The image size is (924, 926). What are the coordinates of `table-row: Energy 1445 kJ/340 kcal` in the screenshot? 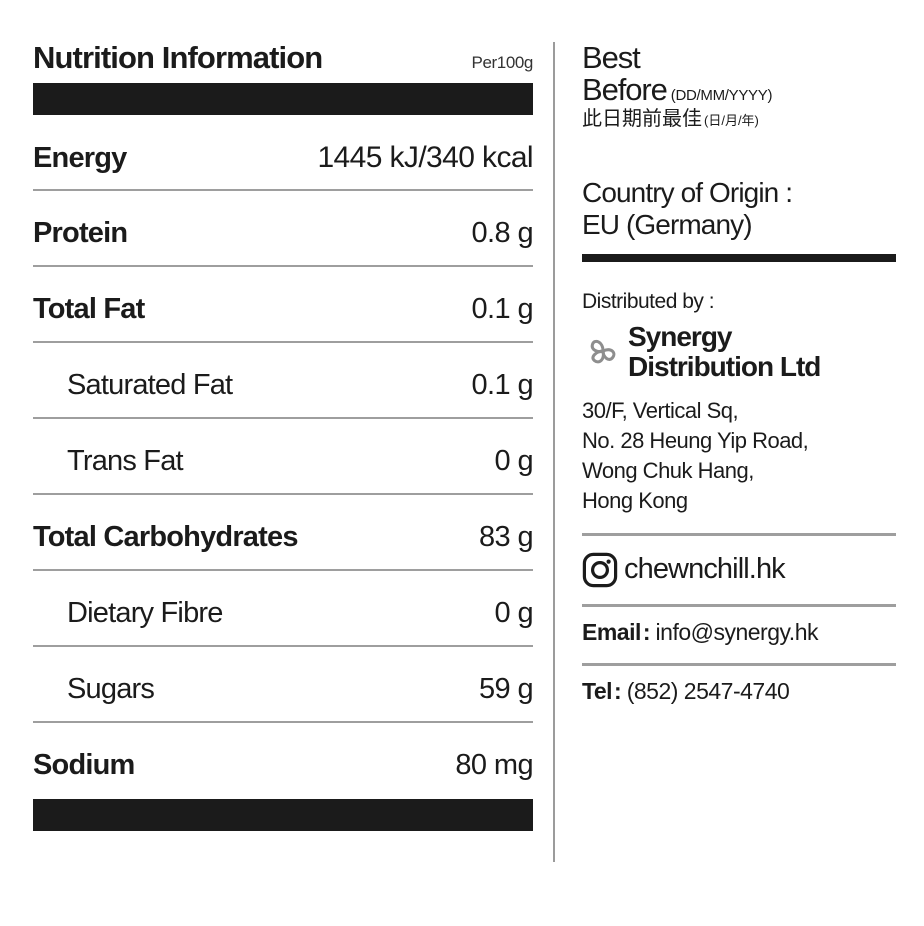 It's located at (283, 153).